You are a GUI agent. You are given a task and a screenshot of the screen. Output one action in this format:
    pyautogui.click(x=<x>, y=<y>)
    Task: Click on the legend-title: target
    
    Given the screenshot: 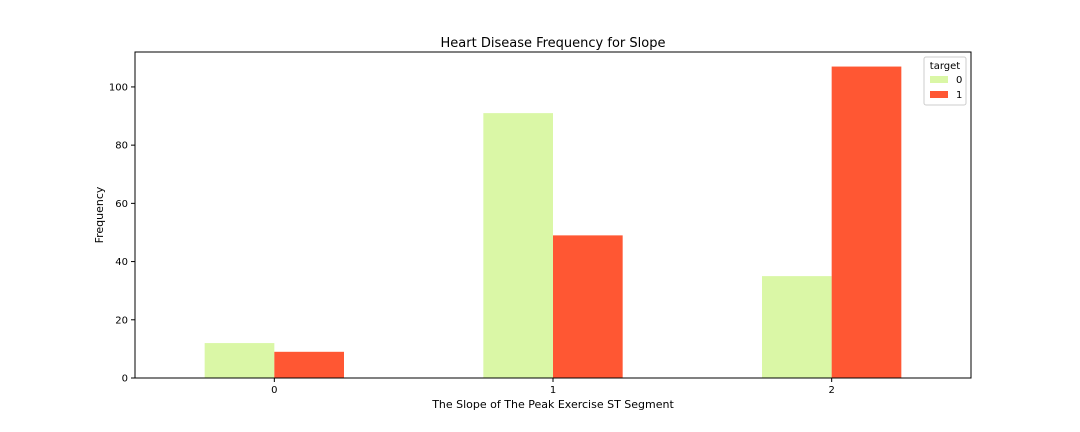 What is the action you would take?
    pyautogui.click(x=945, y=66)
    